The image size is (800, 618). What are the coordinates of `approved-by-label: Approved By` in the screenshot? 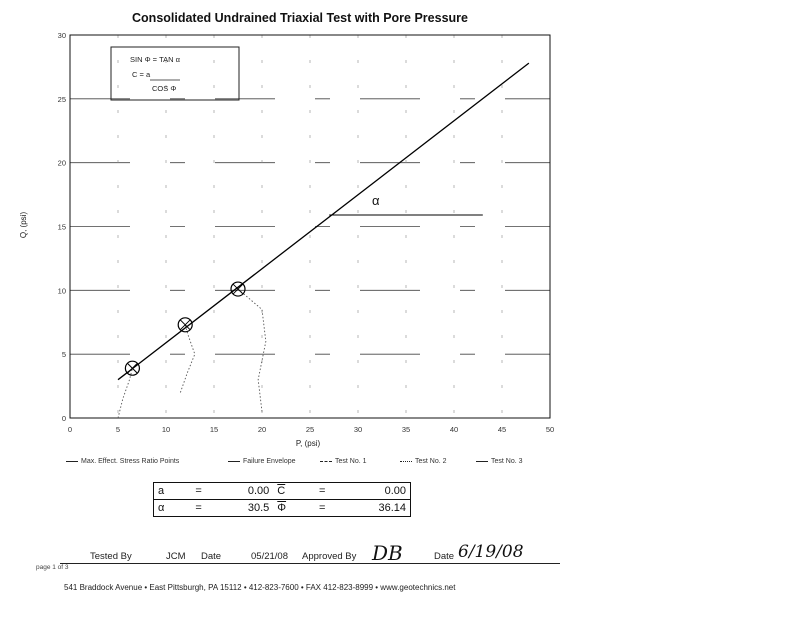 It's located at (329, 556).